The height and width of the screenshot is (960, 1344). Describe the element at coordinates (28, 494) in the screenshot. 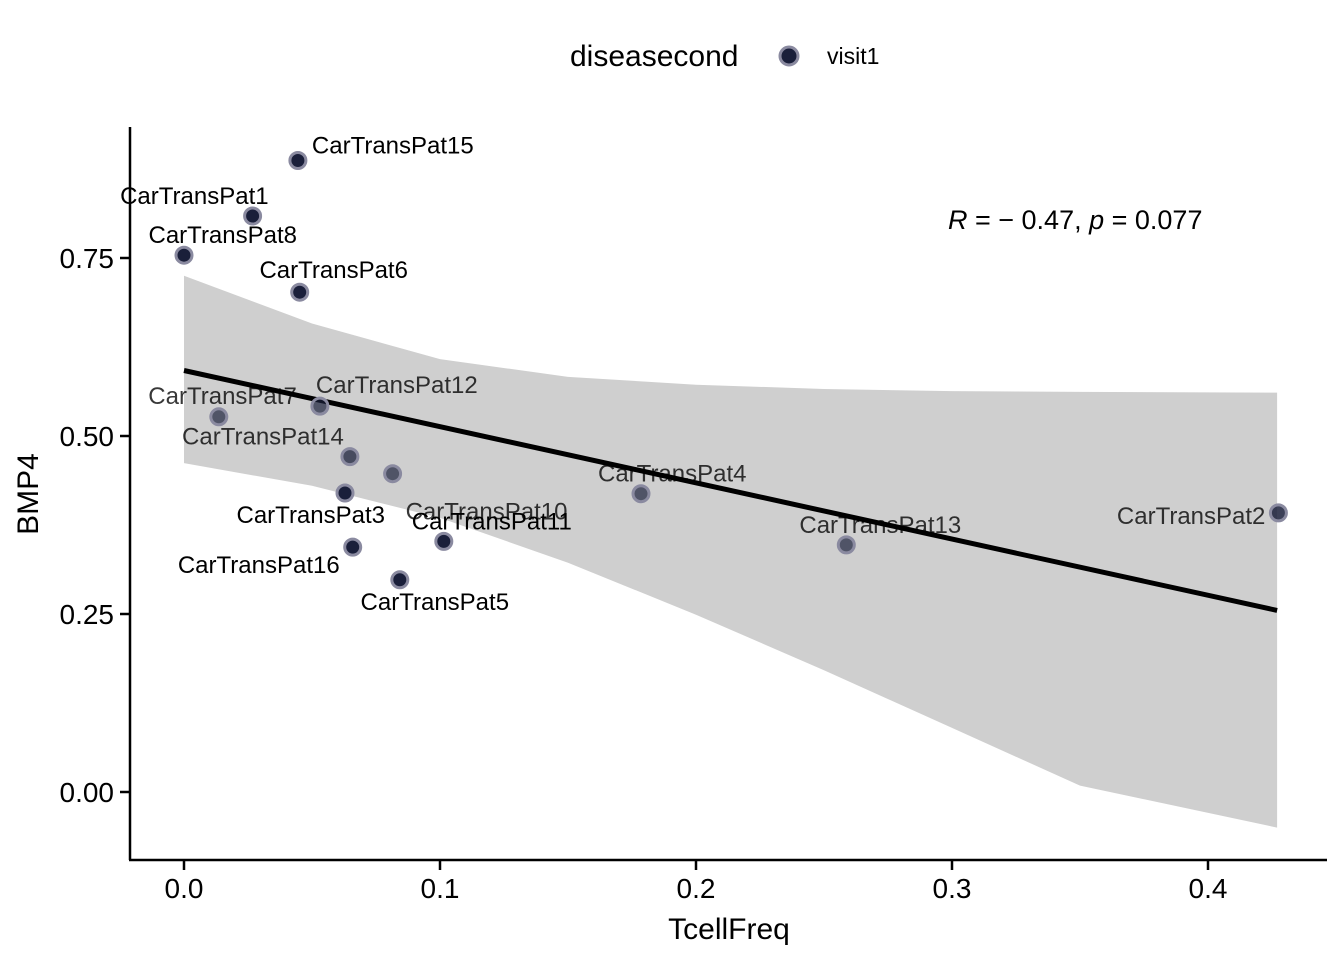

I see `y-axis-title: BMP4` at that location.